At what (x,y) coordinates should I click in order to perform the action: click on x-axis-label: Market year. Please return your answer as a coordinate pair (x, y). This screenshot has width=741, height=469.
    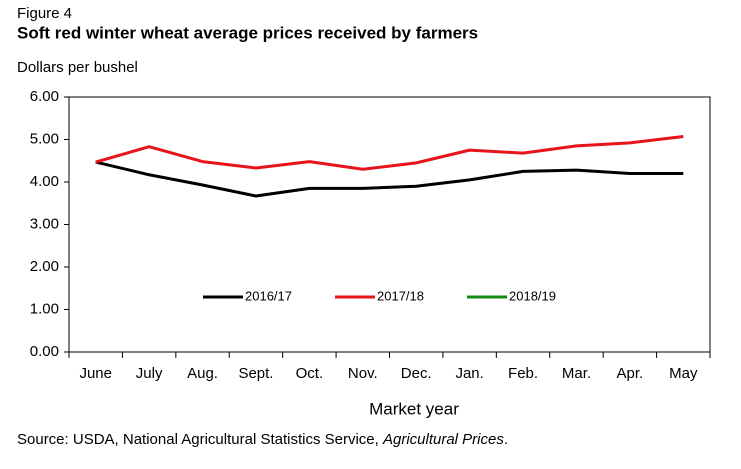
    Looking at the image, I should click on (414, 408).